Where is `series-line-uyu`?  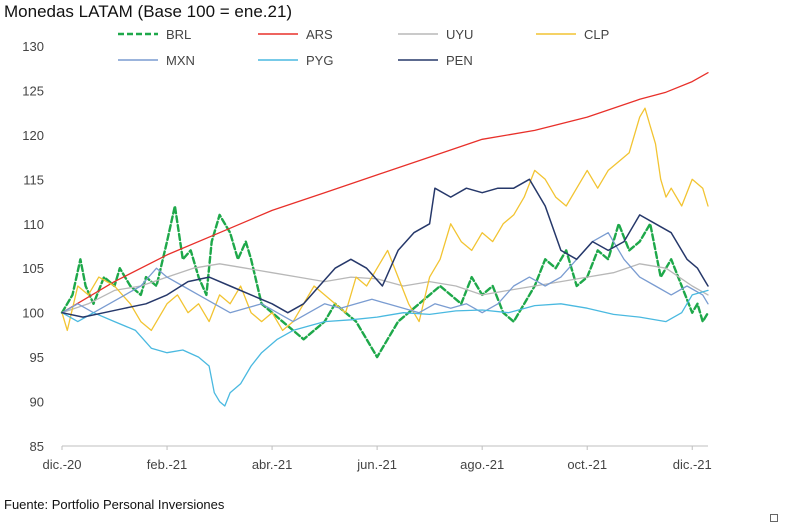 series-line-uyu is located at coordinates (385, 288).